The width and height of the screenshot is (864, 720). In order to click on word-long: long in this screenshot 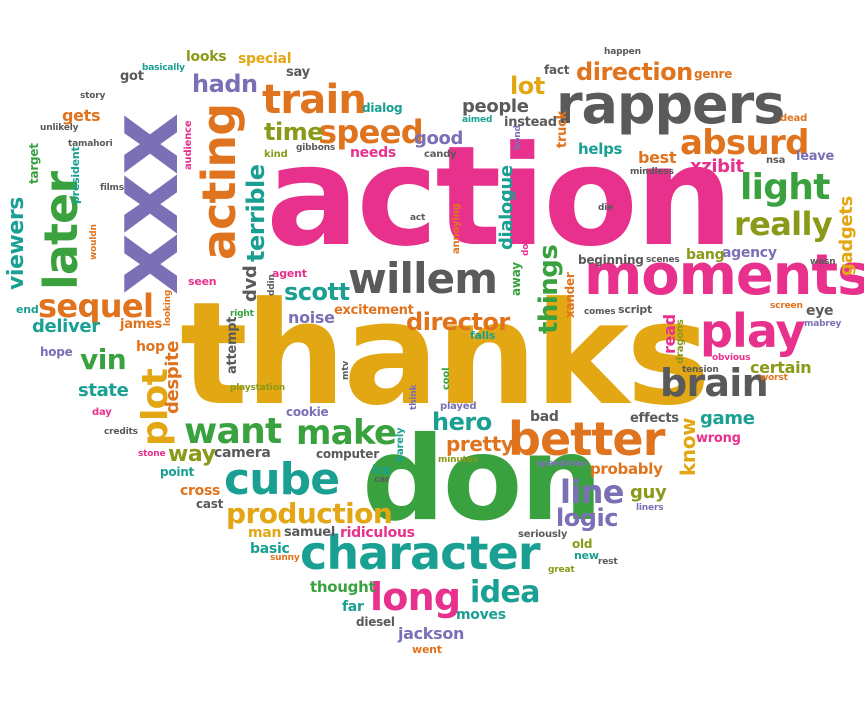, I will do `click(415, 597)`.